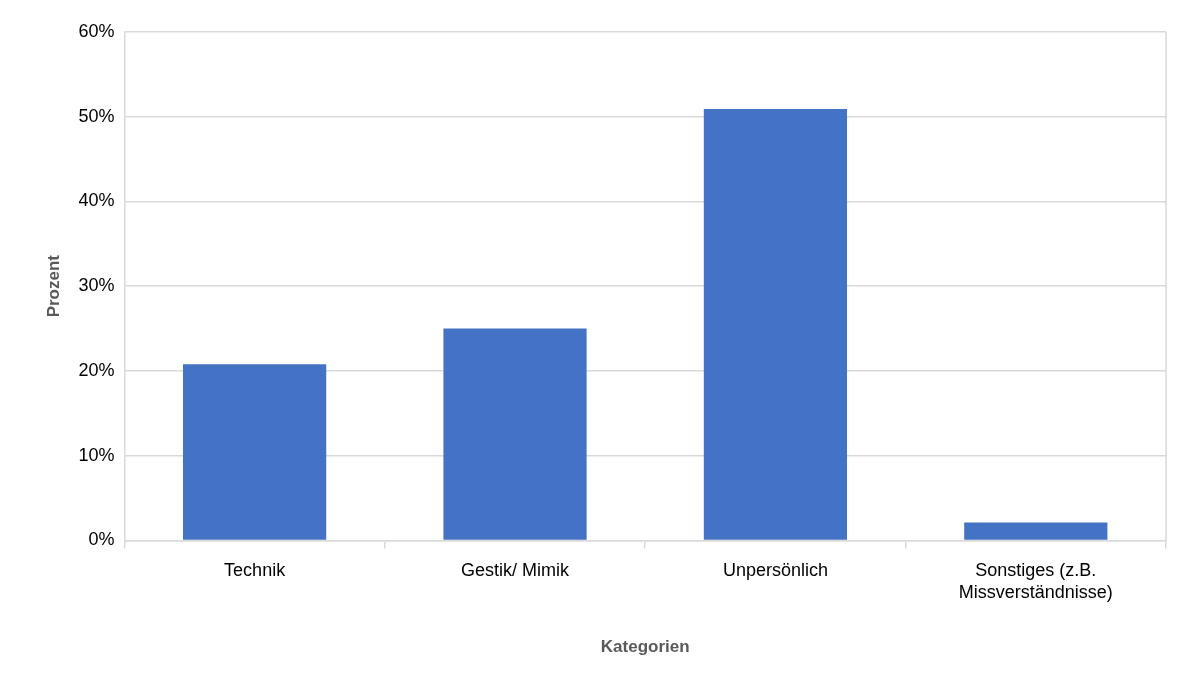  Describe the element at coordinates (96, 285) in the screenshot. I see `y-tick-label: 30%` at that location.